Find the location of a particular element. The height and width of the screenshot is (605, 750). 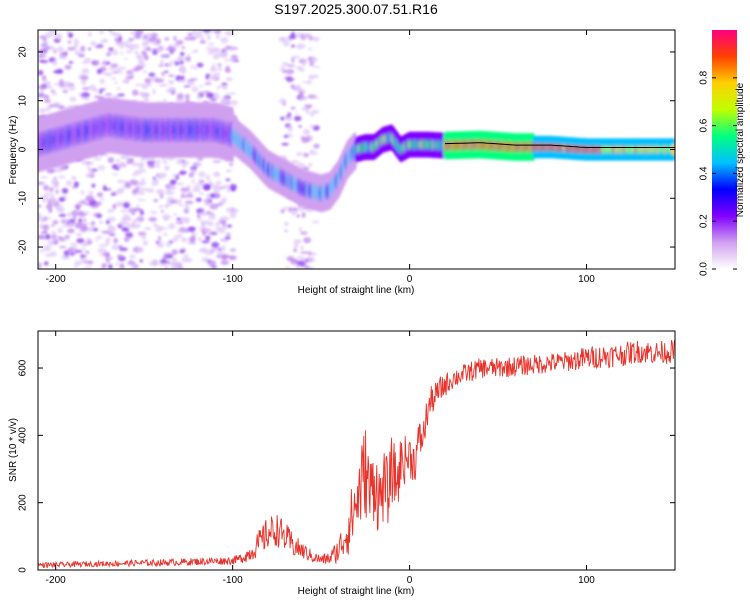

spectrogram-x-tick-label: -100 is located at coordinates (233, 279).